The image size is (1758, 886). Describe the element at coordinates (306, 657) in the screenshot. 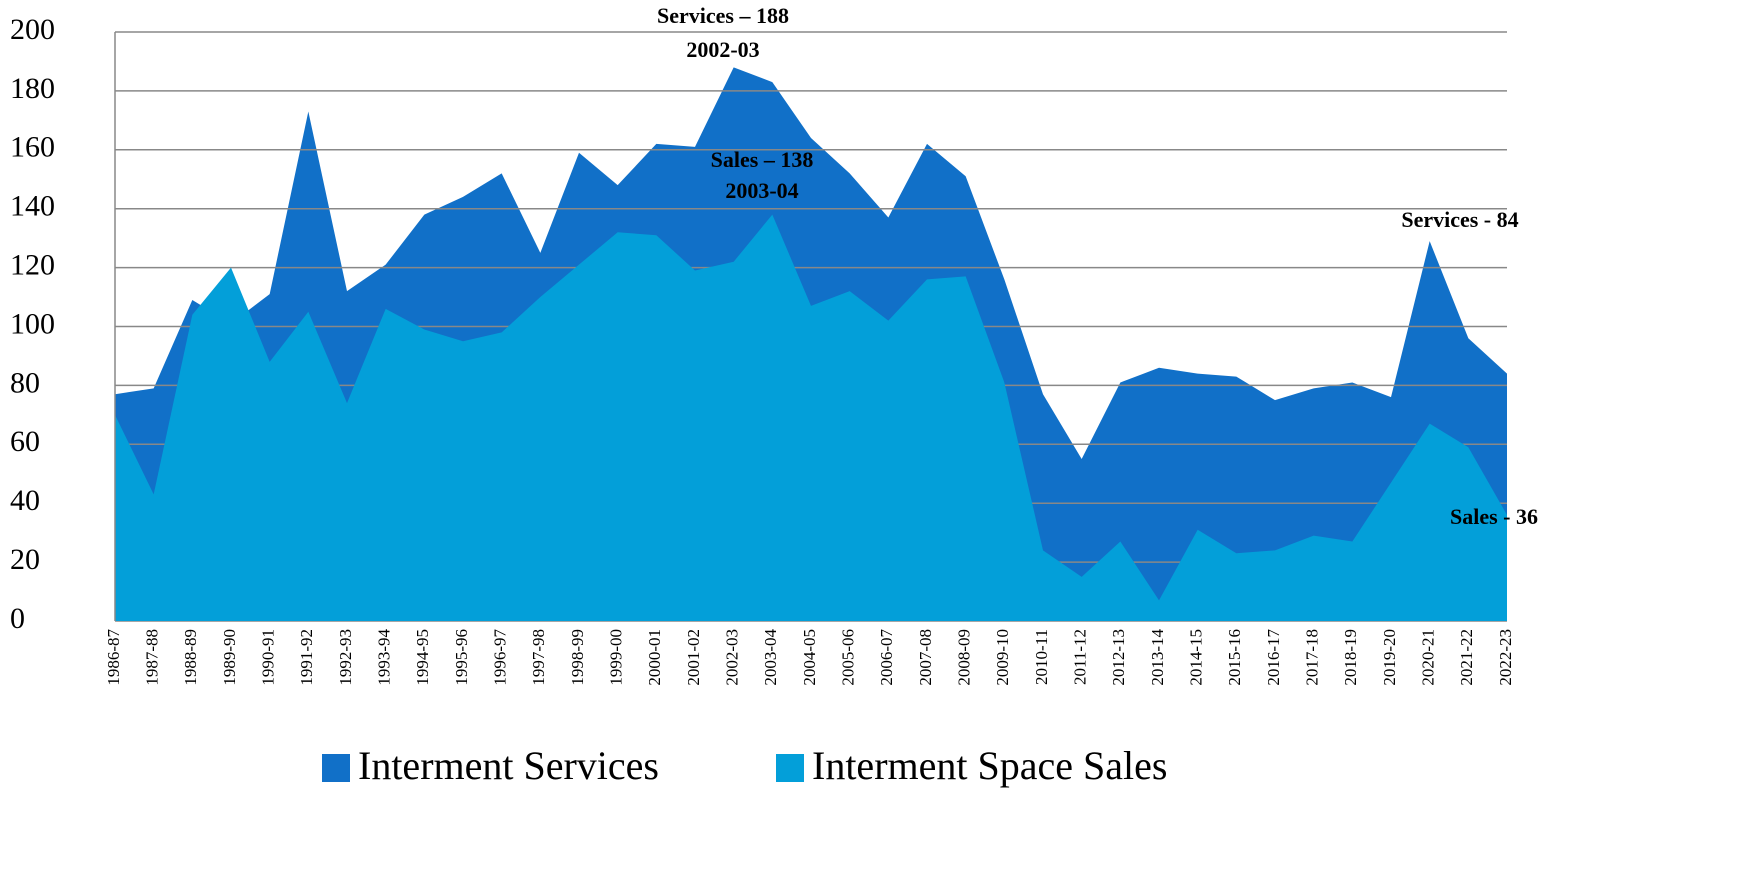

I see `x-tick-label: 1991-92` at that location.